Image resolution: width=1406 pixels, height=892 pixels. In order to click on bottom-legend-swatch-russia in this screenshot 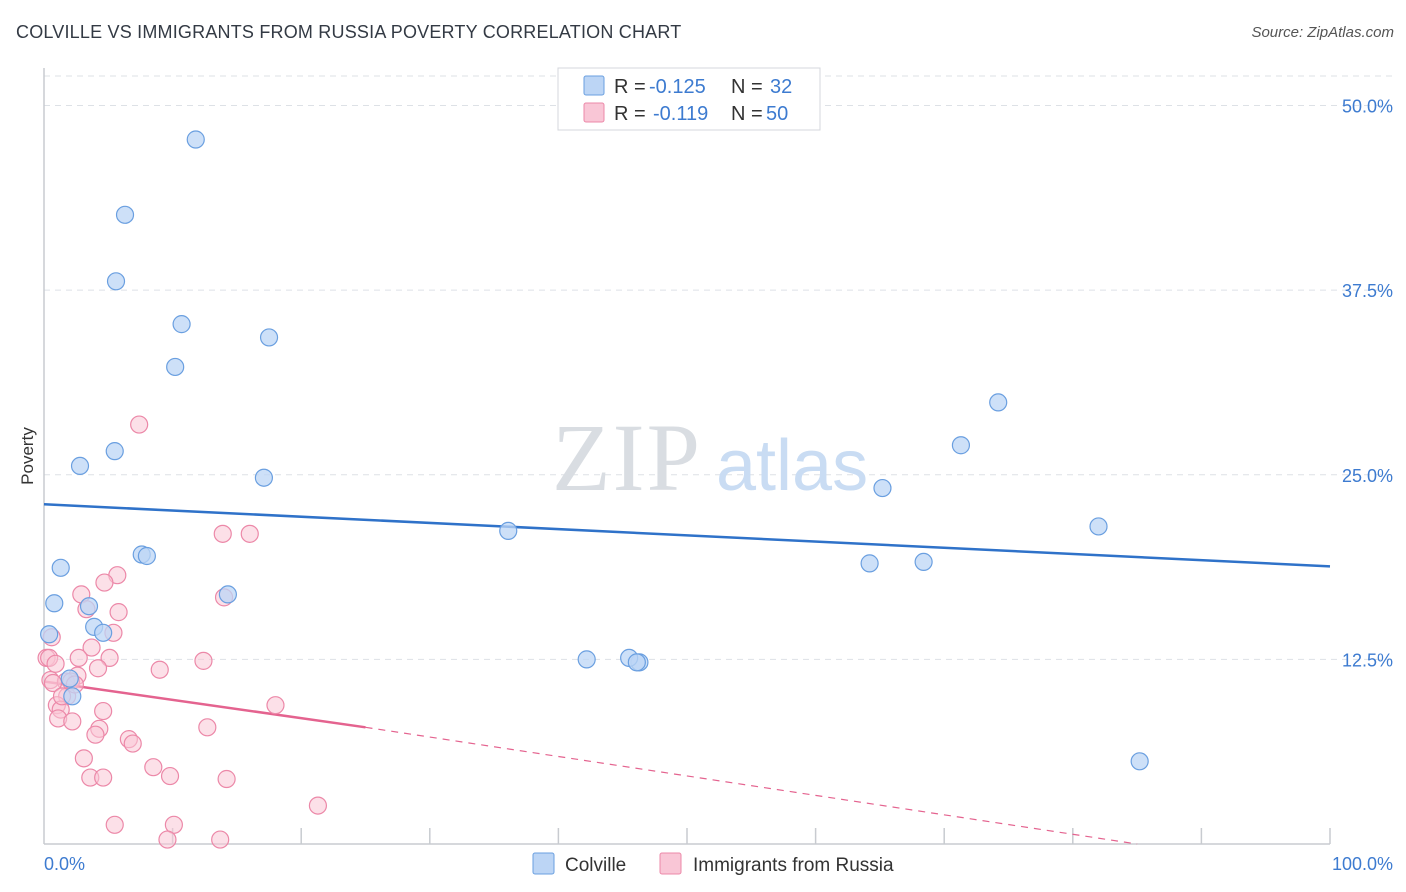, I will do `click(670, 863)`.